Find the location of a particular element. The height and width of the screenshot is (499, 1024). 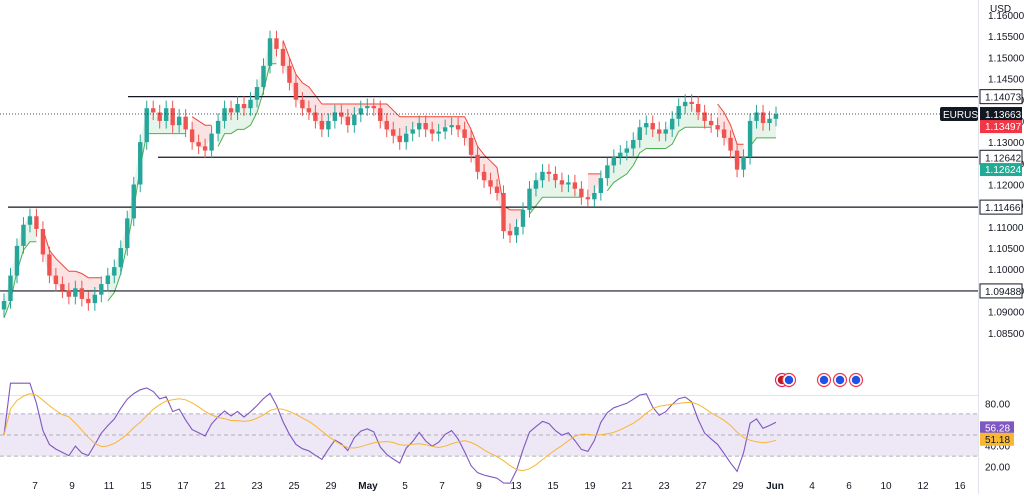

time-axis-label: Jun is located at coordinates (775, 486).